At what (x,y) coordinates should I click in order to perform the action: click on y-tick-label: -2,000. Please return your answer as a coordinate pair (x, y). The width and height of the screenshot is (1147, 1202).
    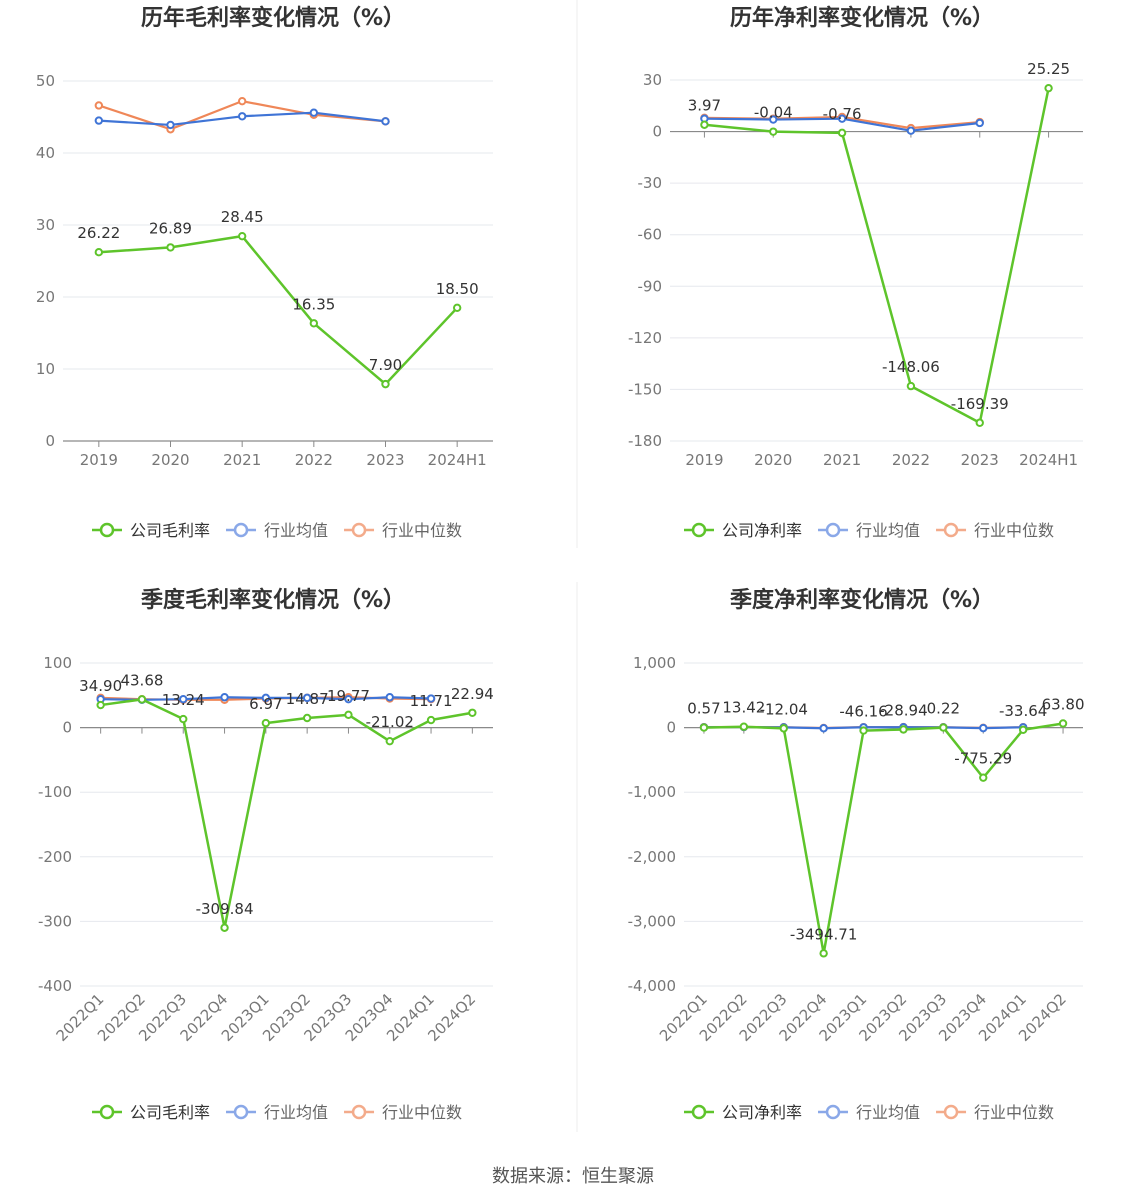
    Looking at the image, I should click on (652, 857).